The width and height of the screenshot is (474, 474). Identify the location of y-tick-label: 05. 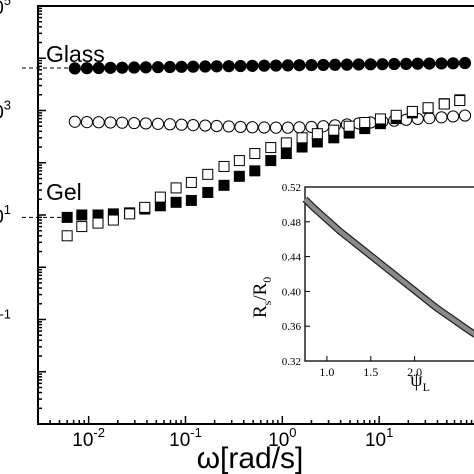
(5, 9).